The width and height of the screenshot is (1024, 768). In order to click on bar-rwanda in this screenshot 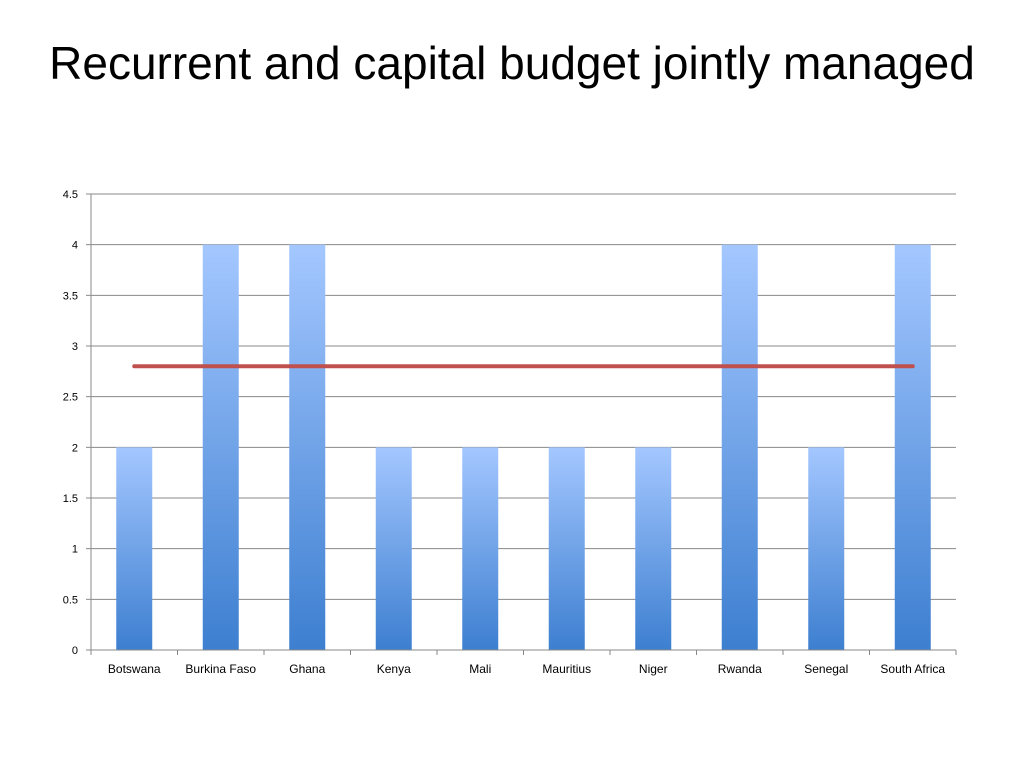, I will do `click(739, 447)`.